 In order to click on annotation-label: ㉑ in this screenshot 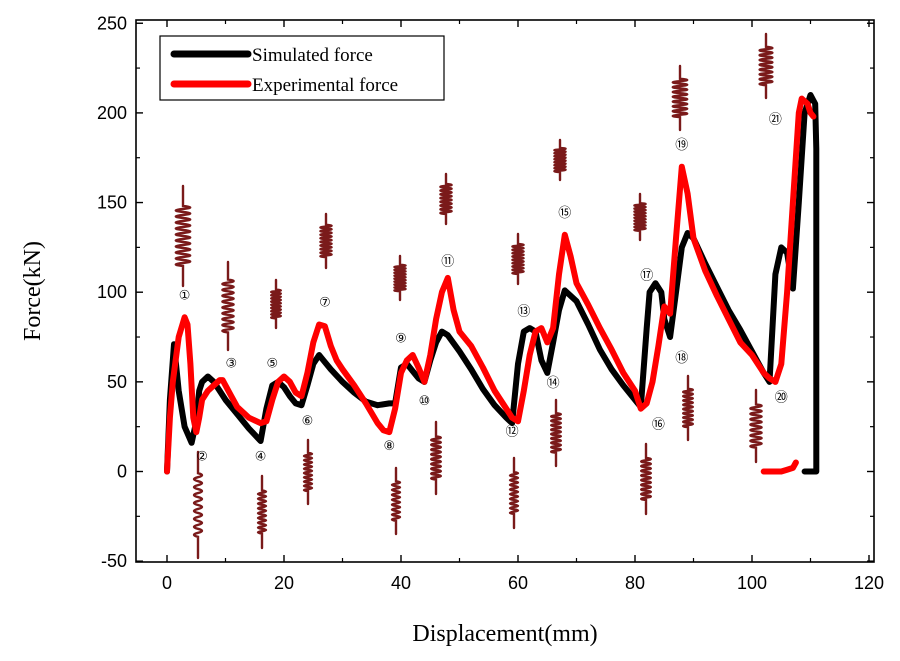, I will do `click(775, 120)`.